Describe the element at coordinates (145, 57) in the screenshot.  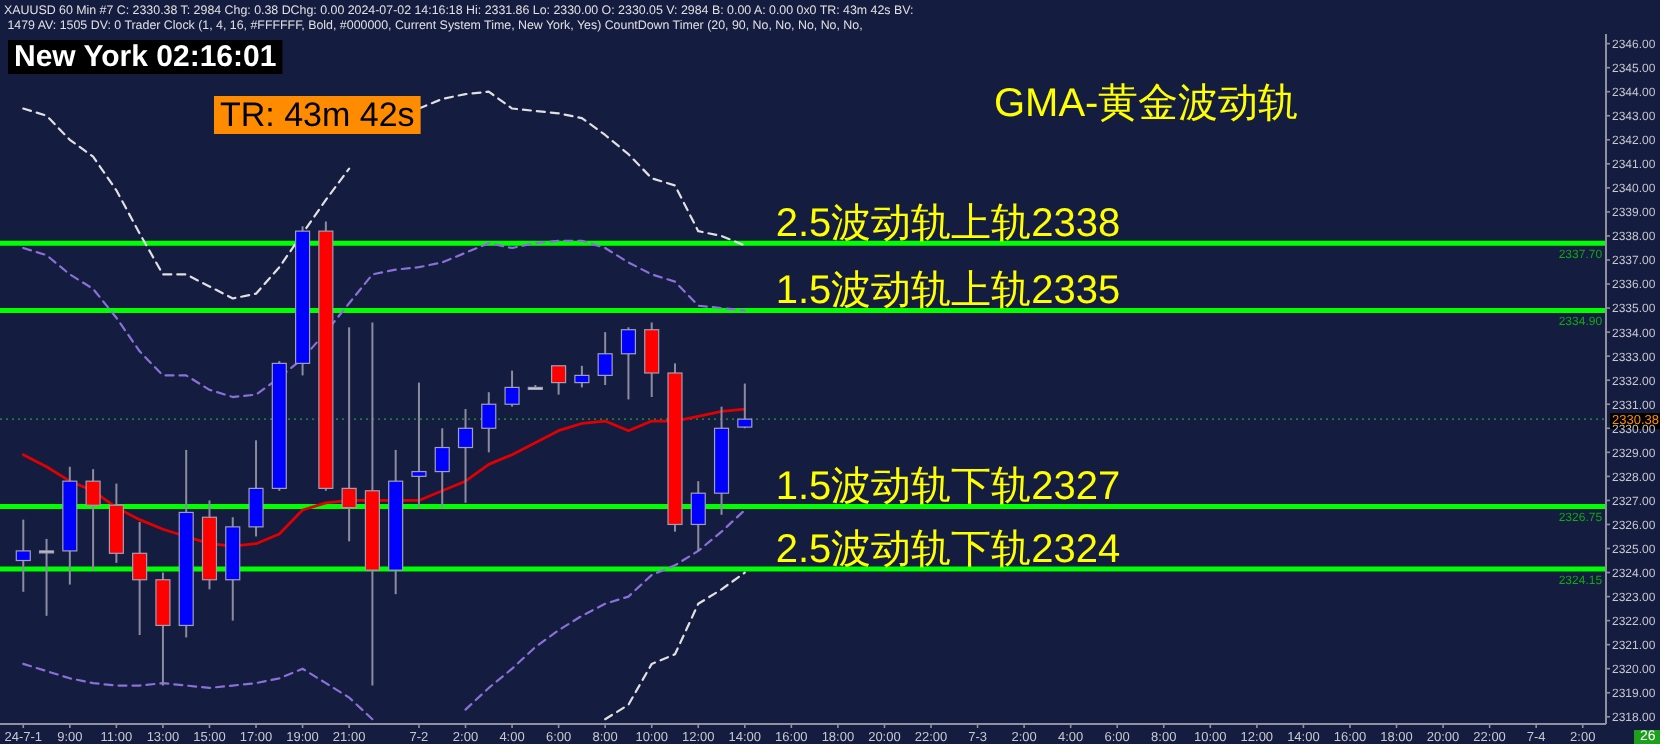
I see `annotation: New York 02:16:01` at that location.